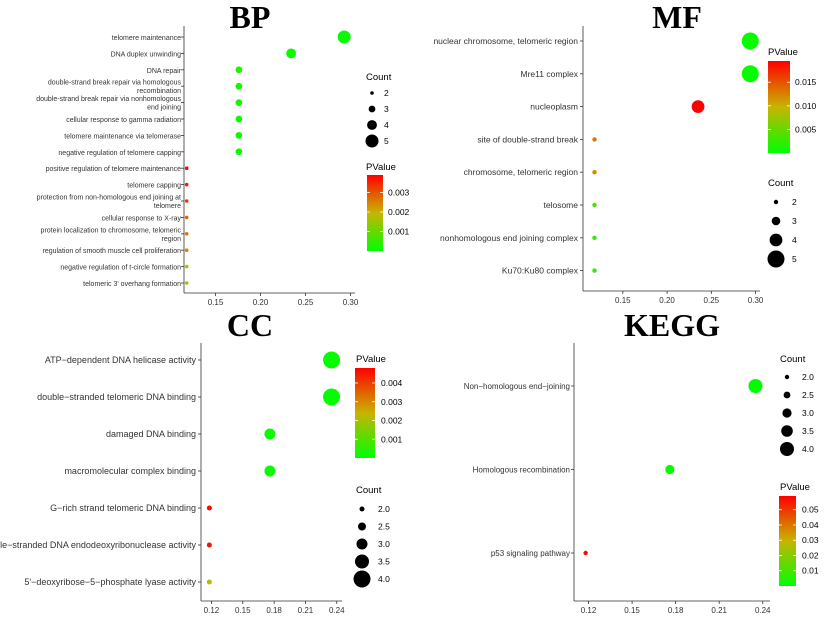 Image resolution: width=825 pixels, height=623 pixels. Describe the element at coordinates (392, 402) in the screenshot. I see `cc-pvalue-tick-label: 0.003` at that location.